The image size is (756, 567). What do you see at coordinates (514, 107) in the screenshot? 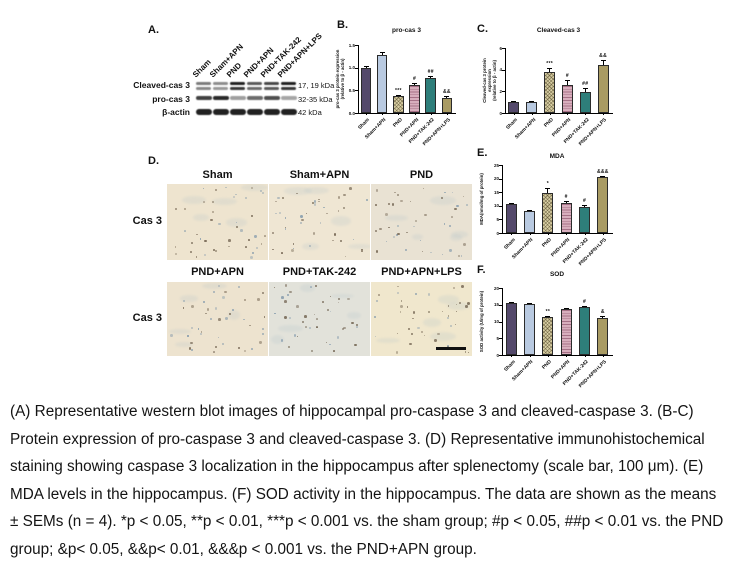
I see `bar-Sham` at bounding box center [514, 107].